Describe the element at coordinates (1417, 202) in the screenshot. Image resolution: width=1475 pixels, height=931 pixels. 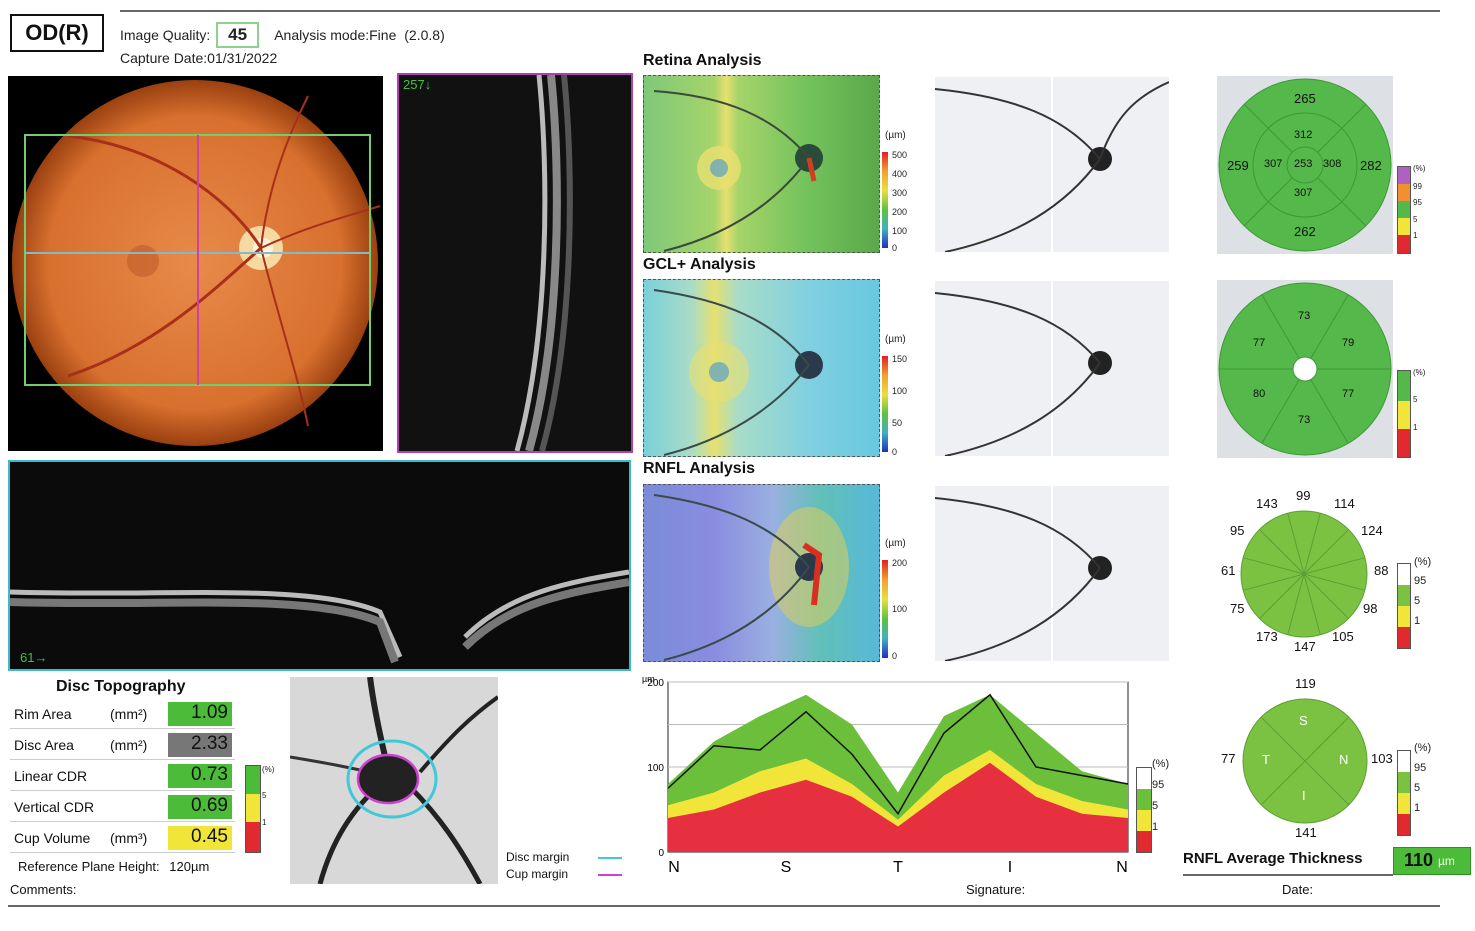
I see `retina-pct-95: 95` at that location.